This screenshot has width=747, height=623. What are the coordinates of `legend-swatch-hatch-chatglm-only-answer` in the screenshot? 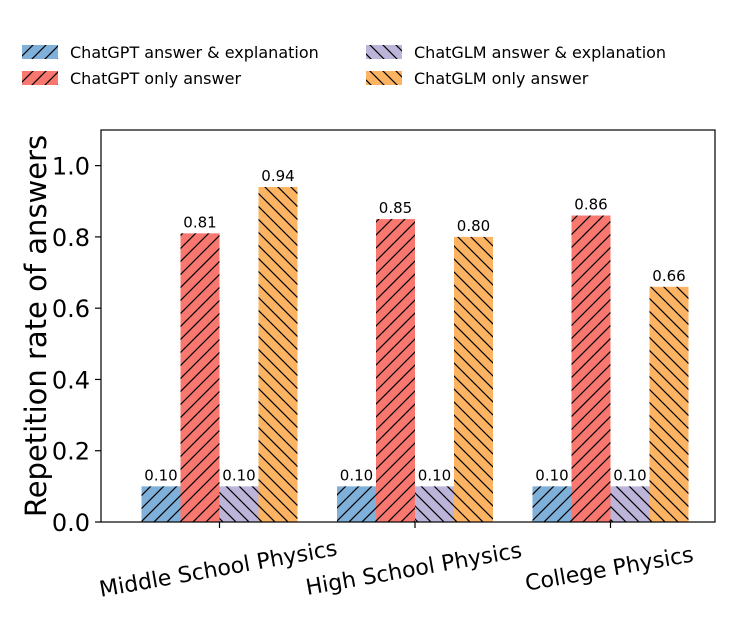 It's located at (384, 78).